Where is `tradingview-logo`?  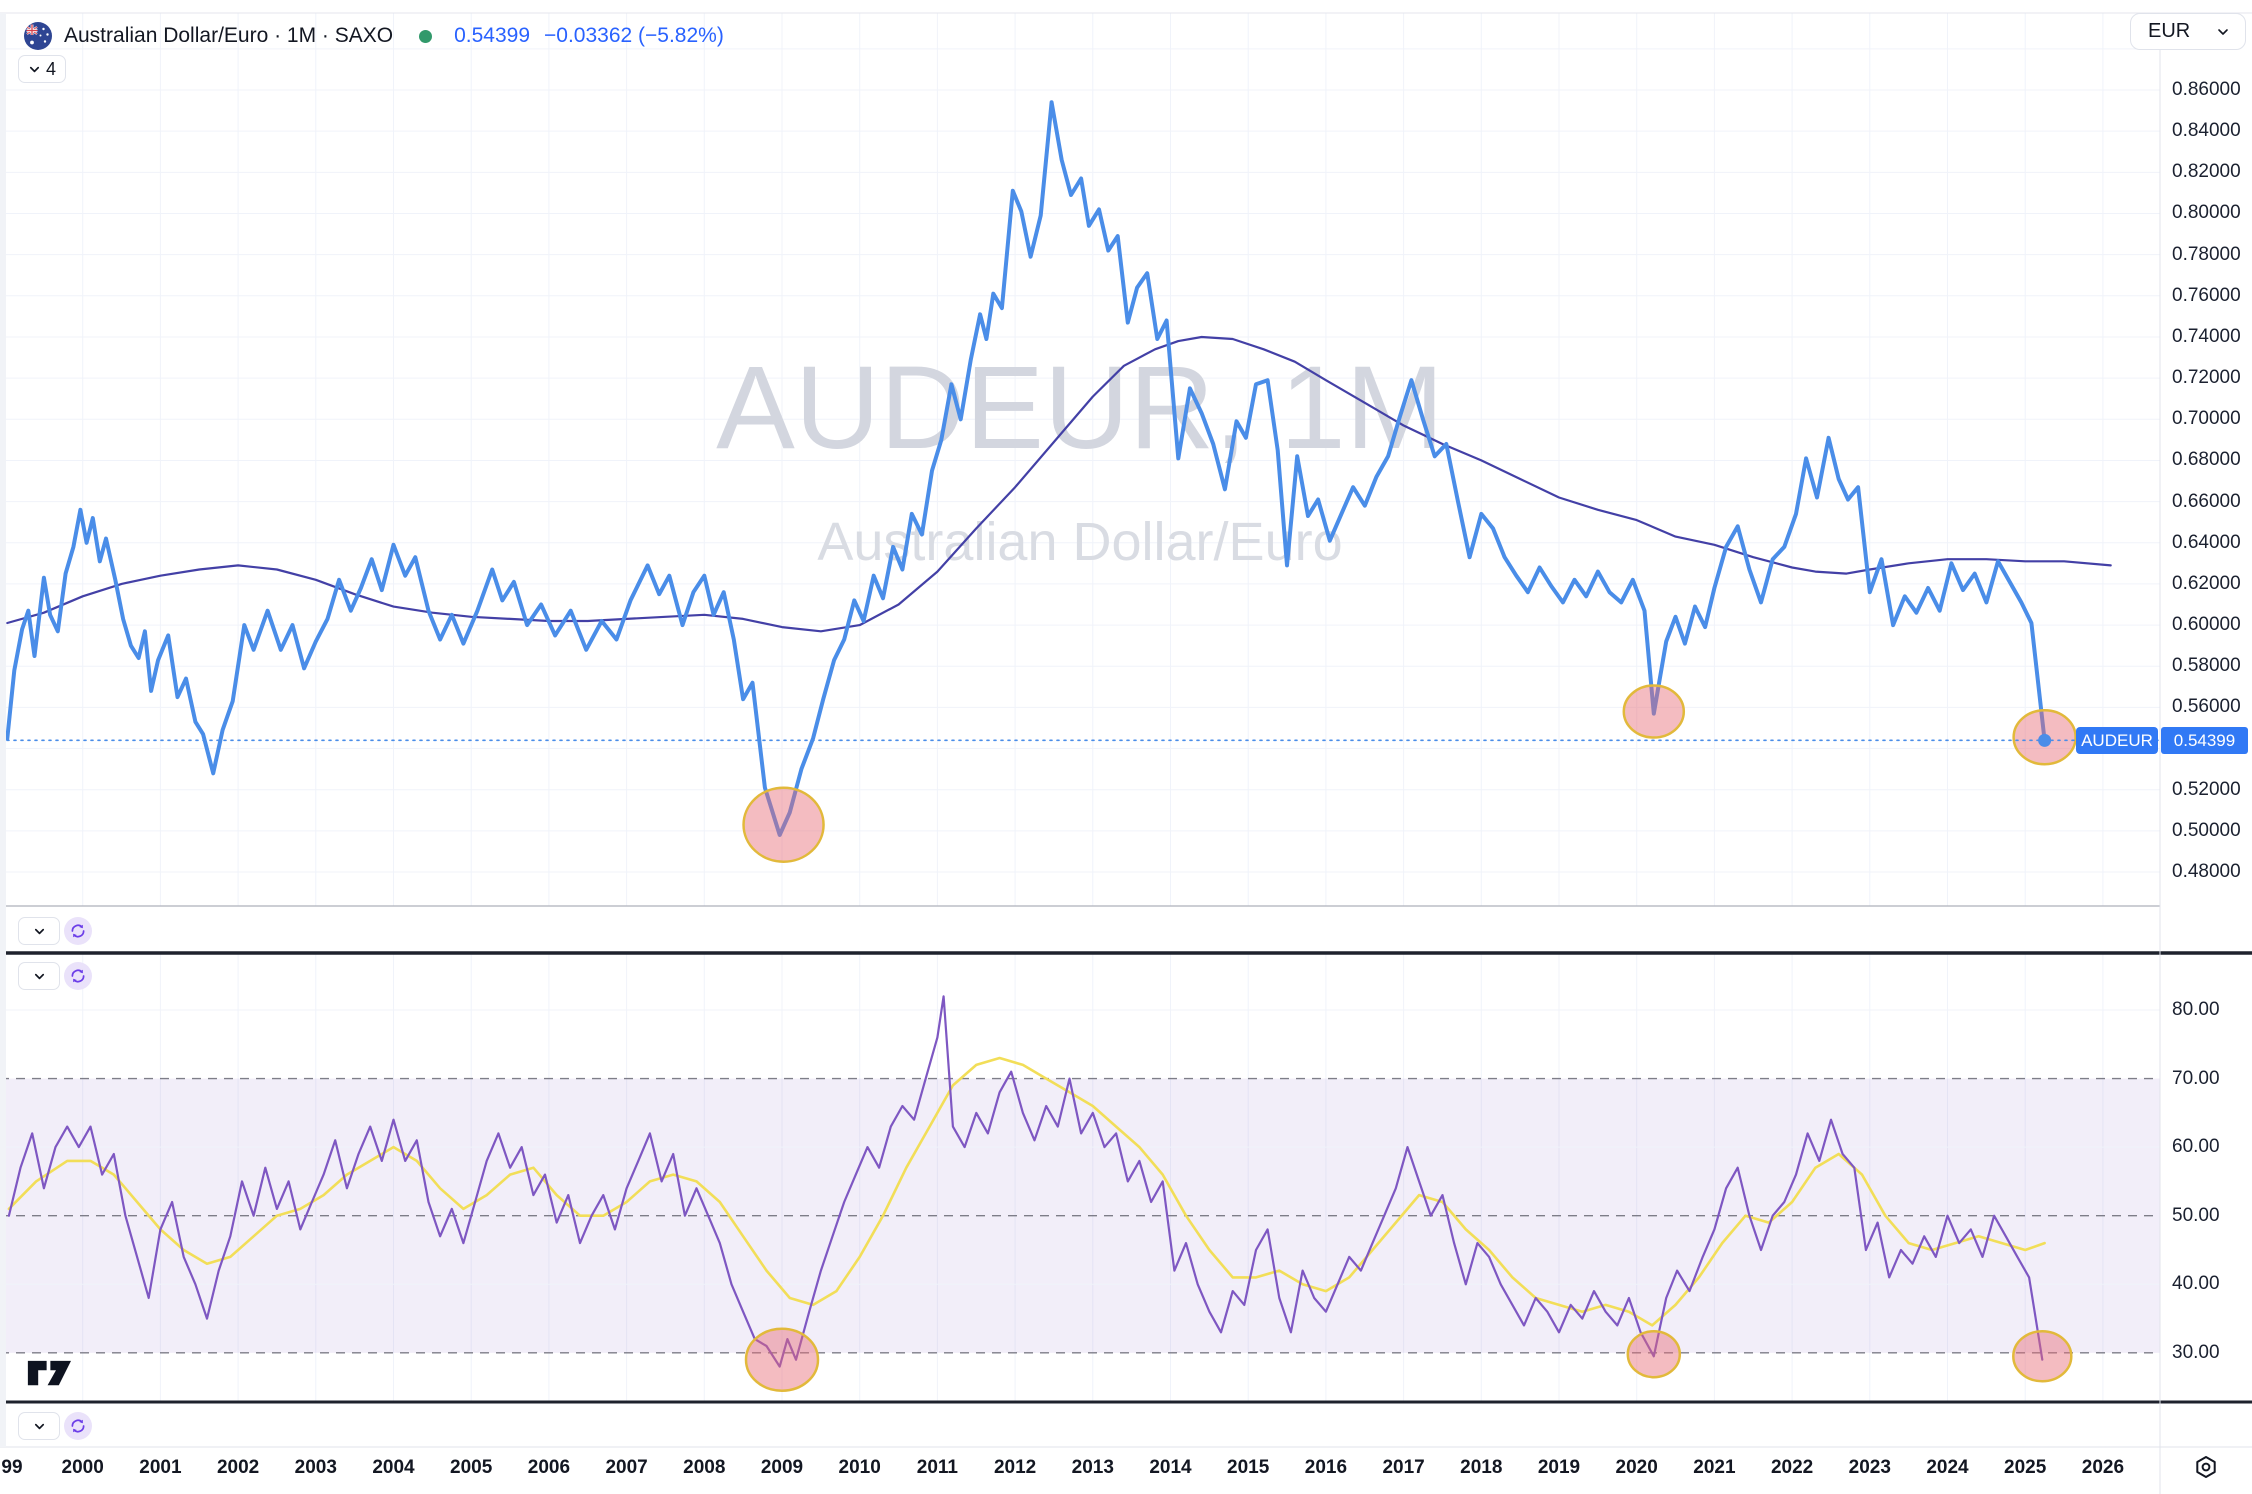 tradingview-logo is located at coordinates (56, 1375).